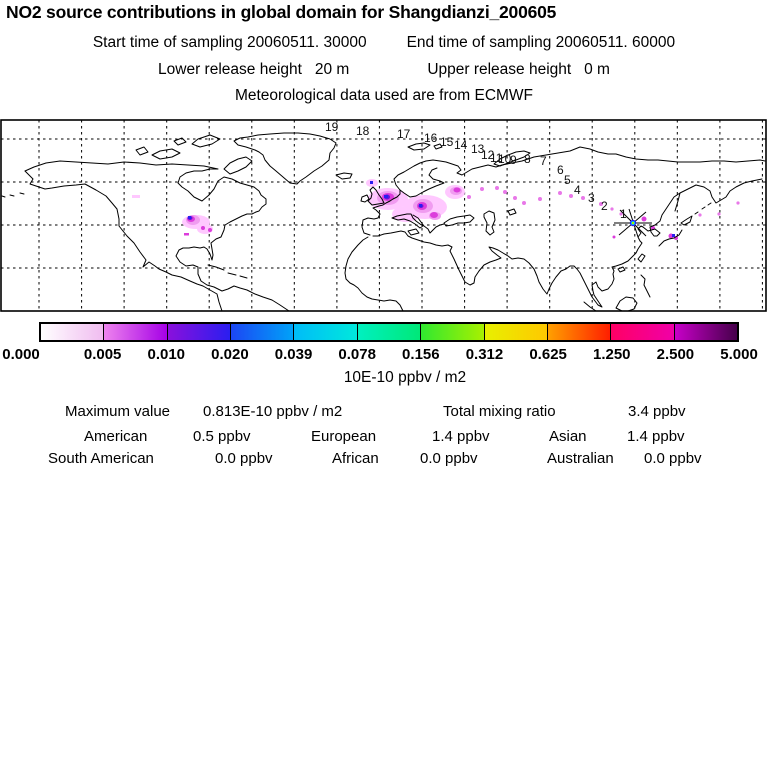  What do you see at coordinates (118, 411) in the screenshot?
I see `max-value-label: Maximum value` at bounding box center [118, 411].